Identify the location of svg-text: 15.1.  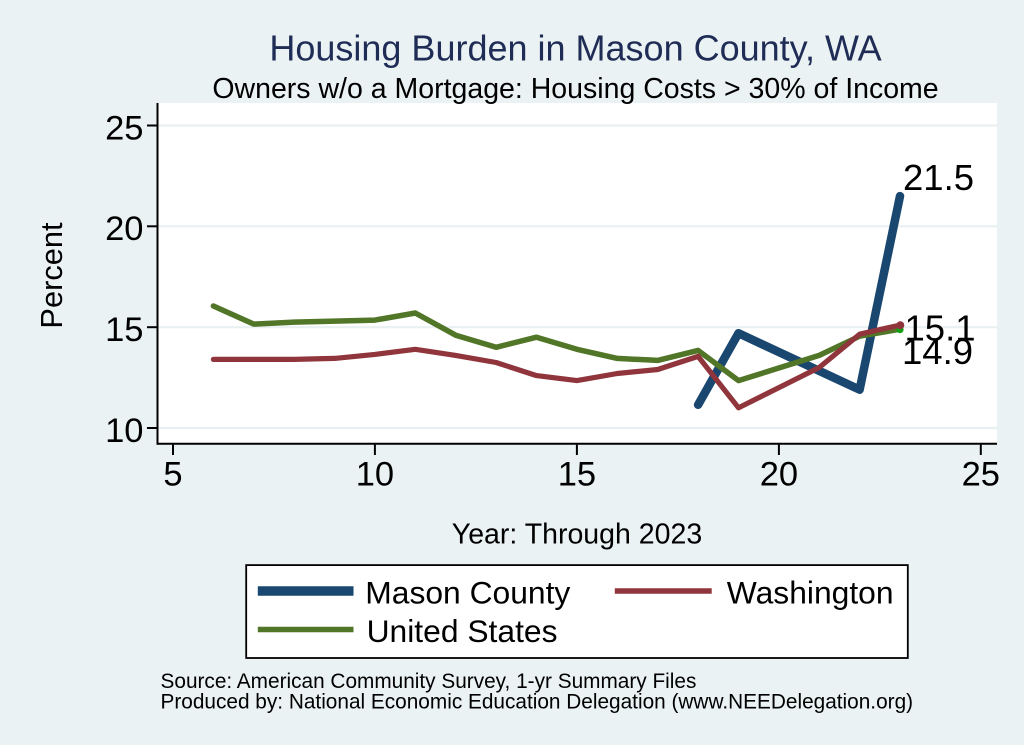
(940, 327).